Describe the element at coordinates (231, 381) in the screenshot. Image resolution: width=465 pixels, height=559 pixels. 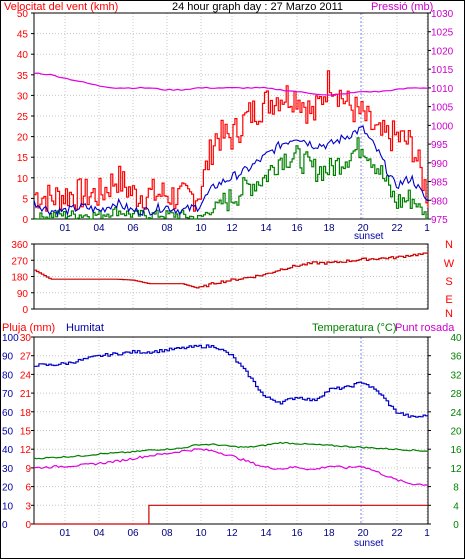
I see `humidity-series` at that location.